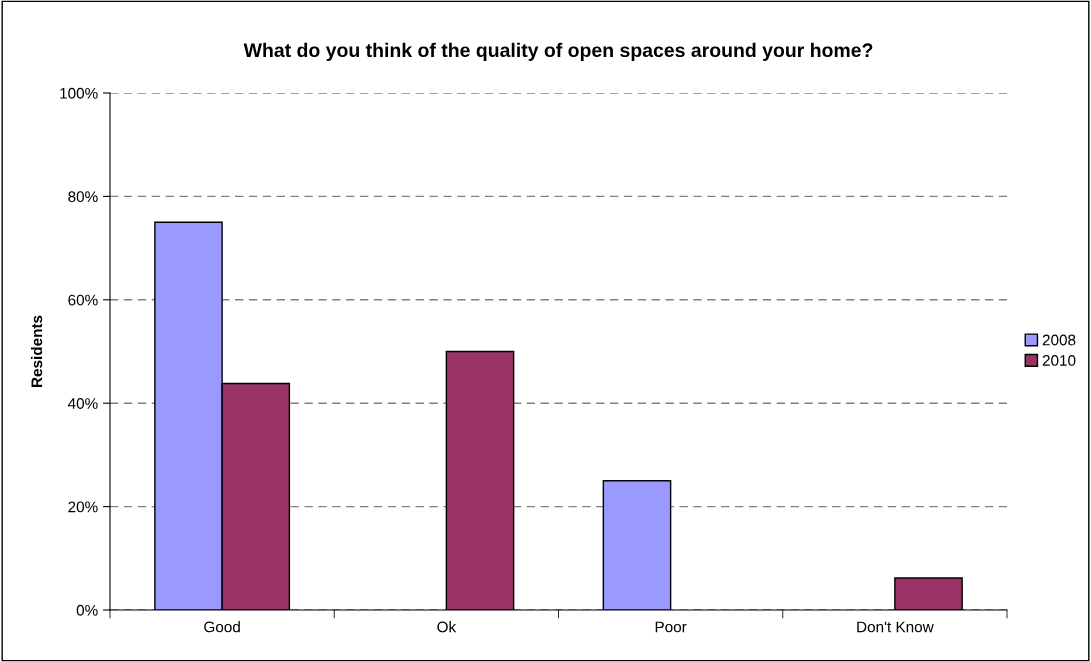 The image size is (1091, 662). What do you see at coordinates (447, 627) in the screenshot?
I see `x-tick-label: Ok` at bounding box center [447, 627].